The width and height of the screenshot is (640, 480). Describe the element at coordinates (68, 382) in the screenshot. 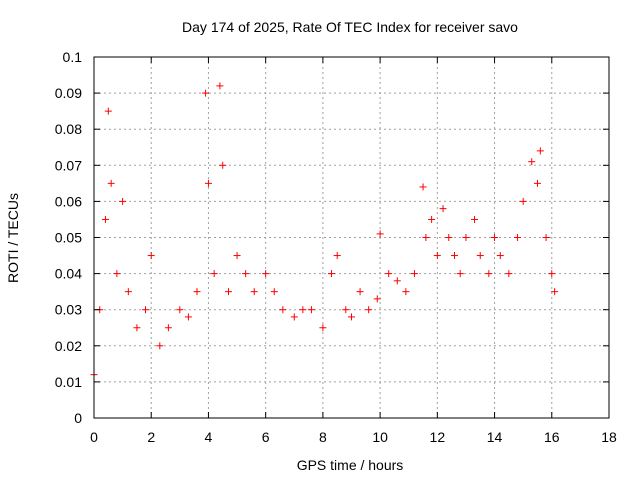

I see `y-tick-label: 0.01` at that location.